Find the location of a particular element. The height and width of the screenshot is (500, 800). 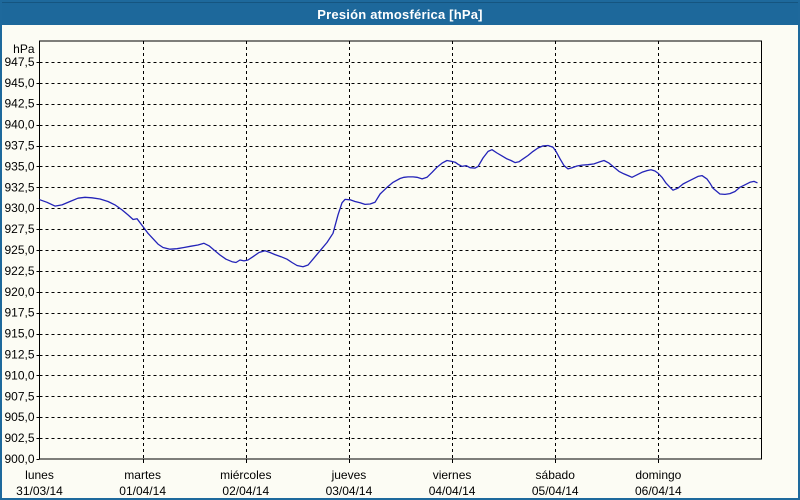

title-bar: Presión atmosférica [hPa] is located at coordinates (400, 13).